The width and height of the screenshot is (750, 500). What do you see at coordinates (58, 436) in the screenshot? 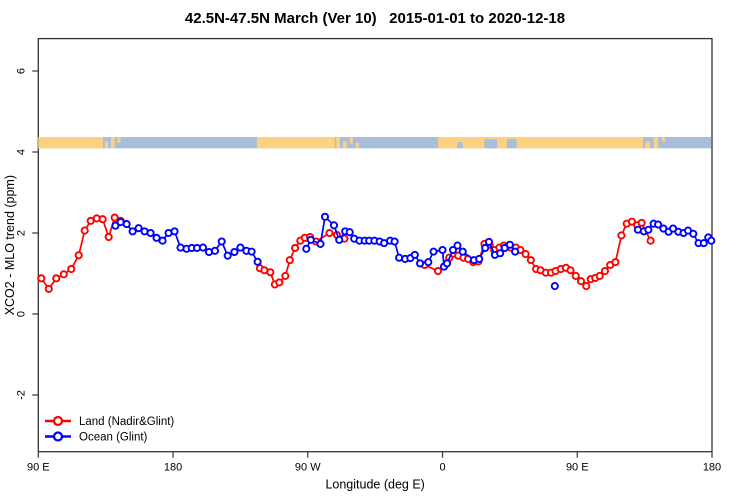
I see `legend-marker-ocean` at bounding box center [58, 436].